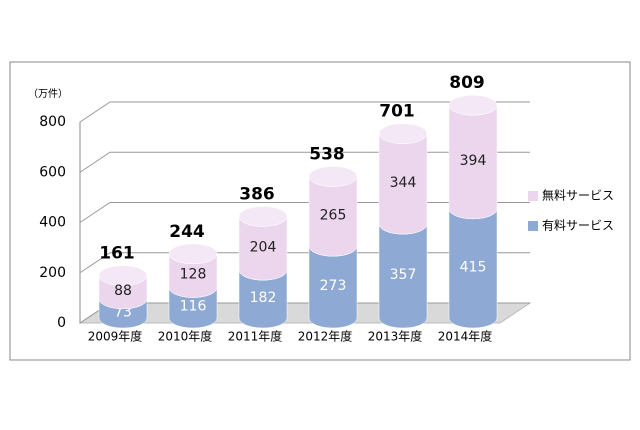 This screenshot has width=640, height=430. Describe the element at coordinates (193, 307) in the screenshot. I see `value-label: 116` at that location.